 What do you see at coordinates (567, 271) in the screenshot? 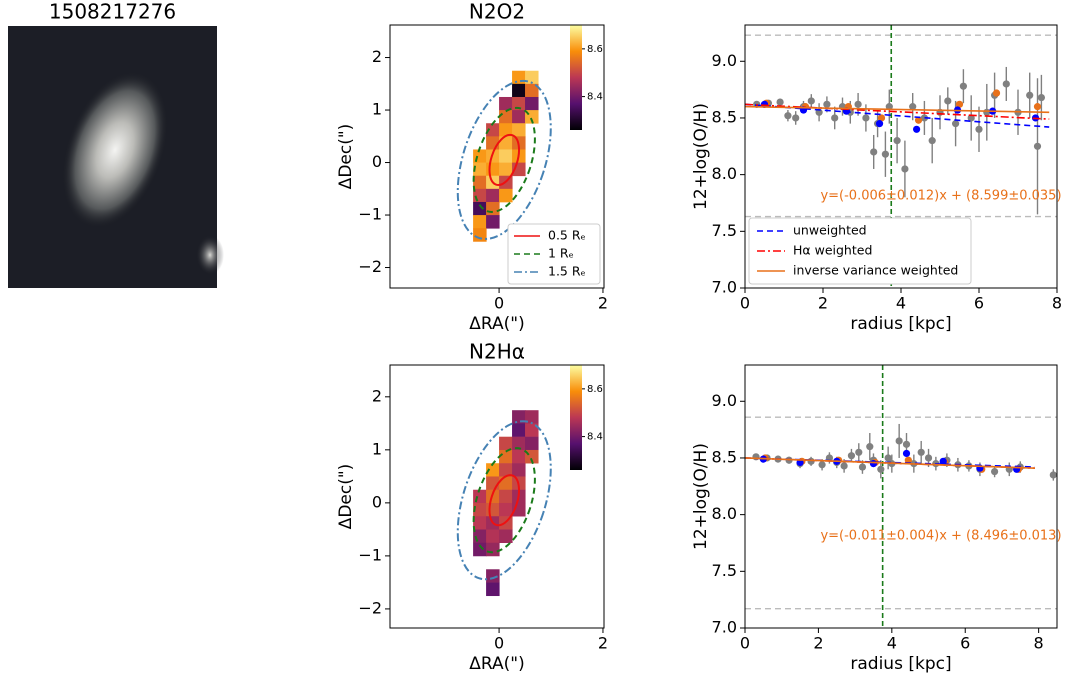
I see `legend-label: 1.5 Rₑ` at bounding box center [567, 271].